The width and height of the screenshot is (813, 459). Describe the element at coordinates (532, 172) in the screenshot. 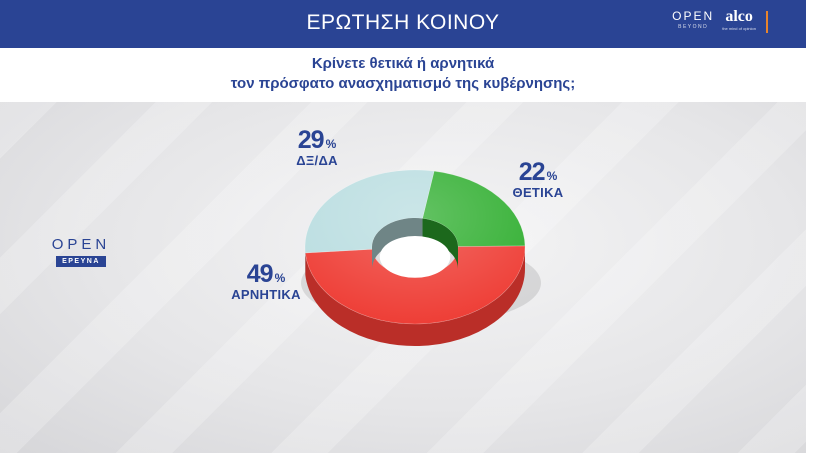

I see `positive-value: 22` at that location.